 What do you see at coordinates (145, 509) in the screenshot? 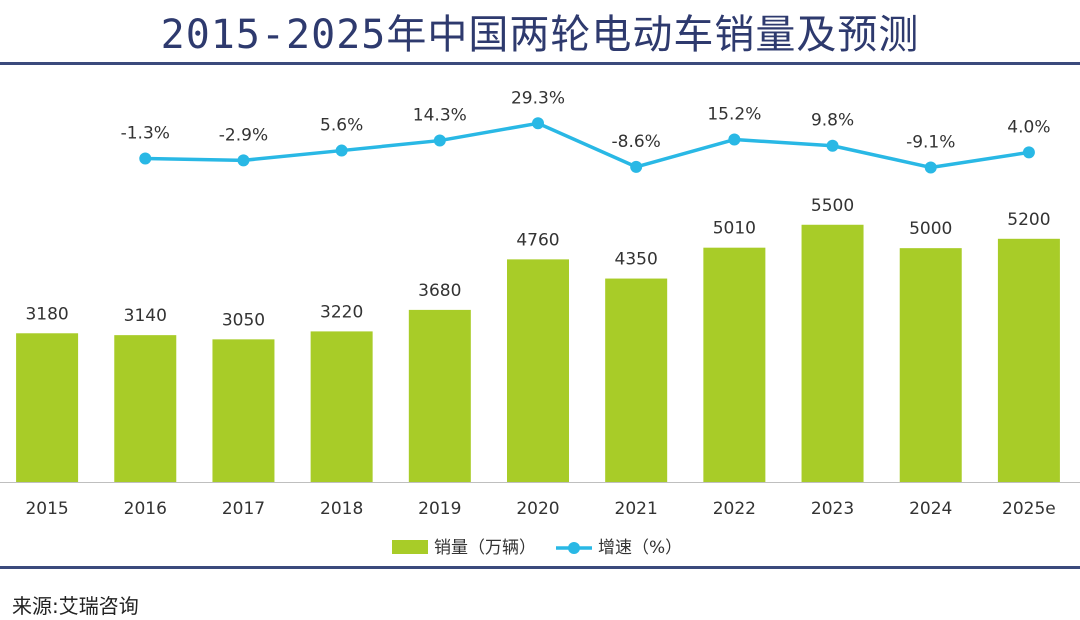
I see `x-tick-label-2016: 2016` at bounding box center [145, 509].